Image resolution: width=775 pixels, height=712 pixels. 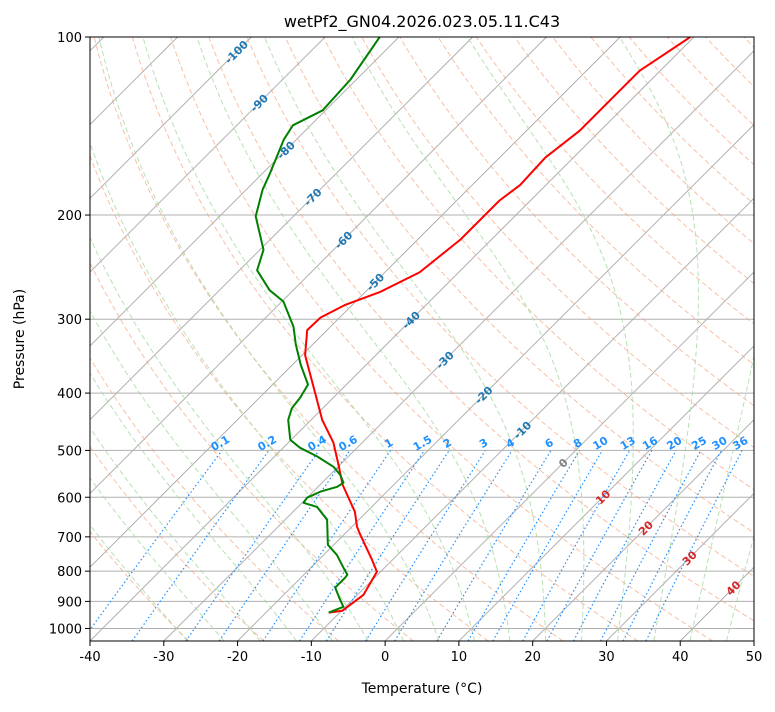 I want to click on x-tick-label: 0, so click(x=385, y=657).